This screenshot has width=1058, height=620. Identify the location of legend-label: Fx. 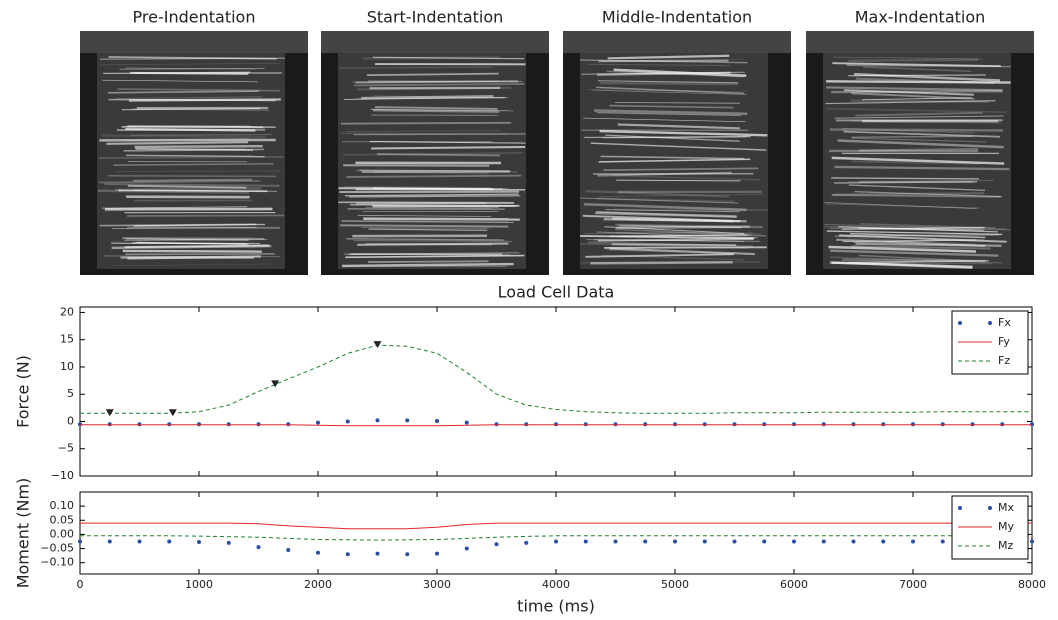
(1004, 322).